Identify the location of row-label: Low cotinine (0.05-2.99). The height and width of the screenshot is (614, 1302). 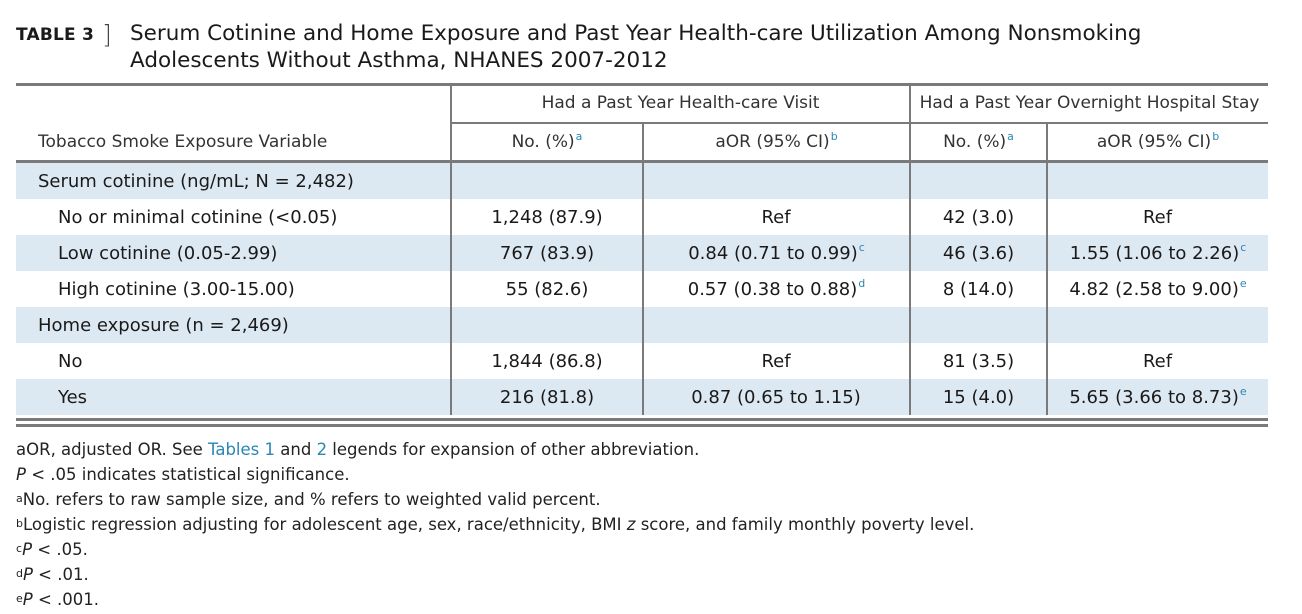
(168, 253).